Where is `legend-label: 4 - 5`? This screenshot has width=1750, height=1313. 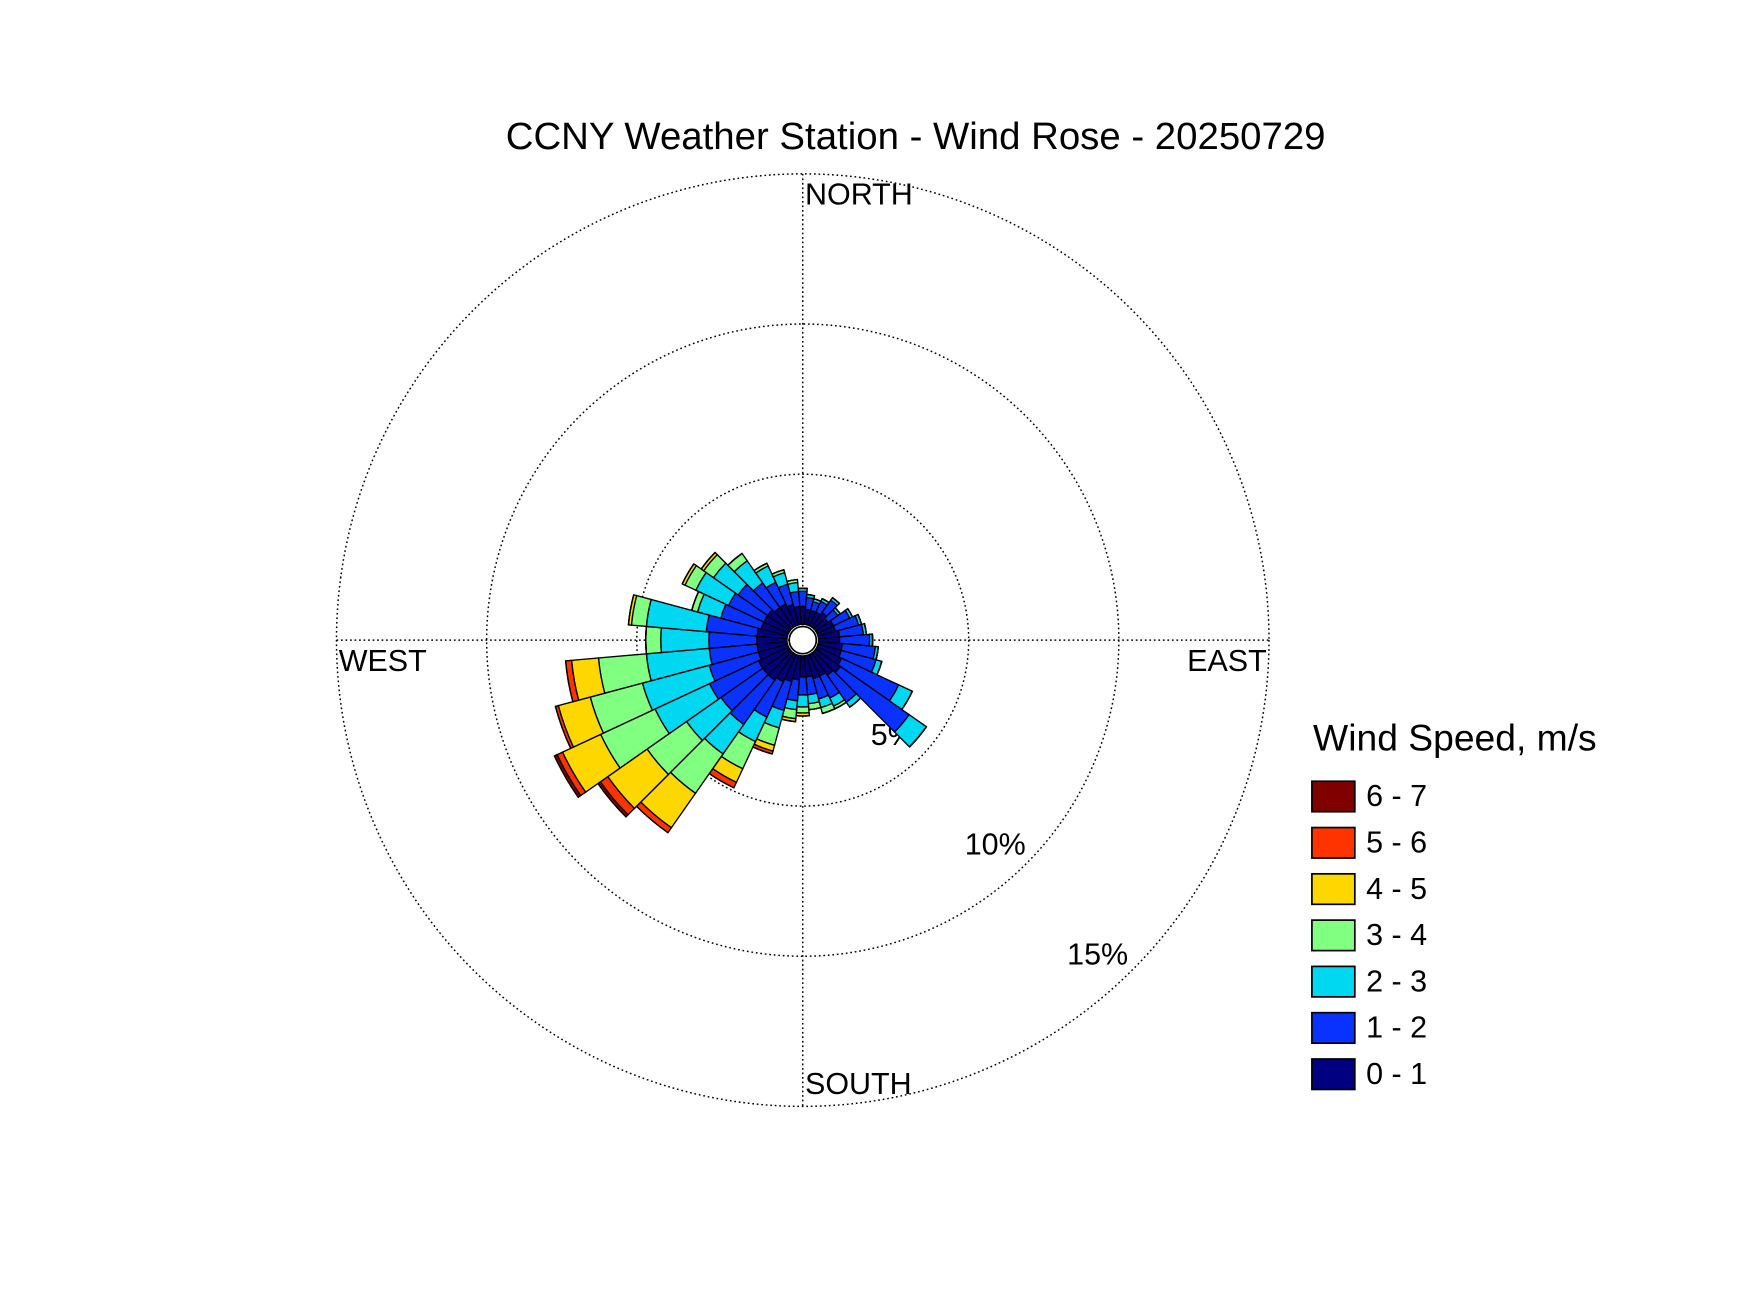
legend-label: 4 - 5 is located at coordinates (1396, 889).